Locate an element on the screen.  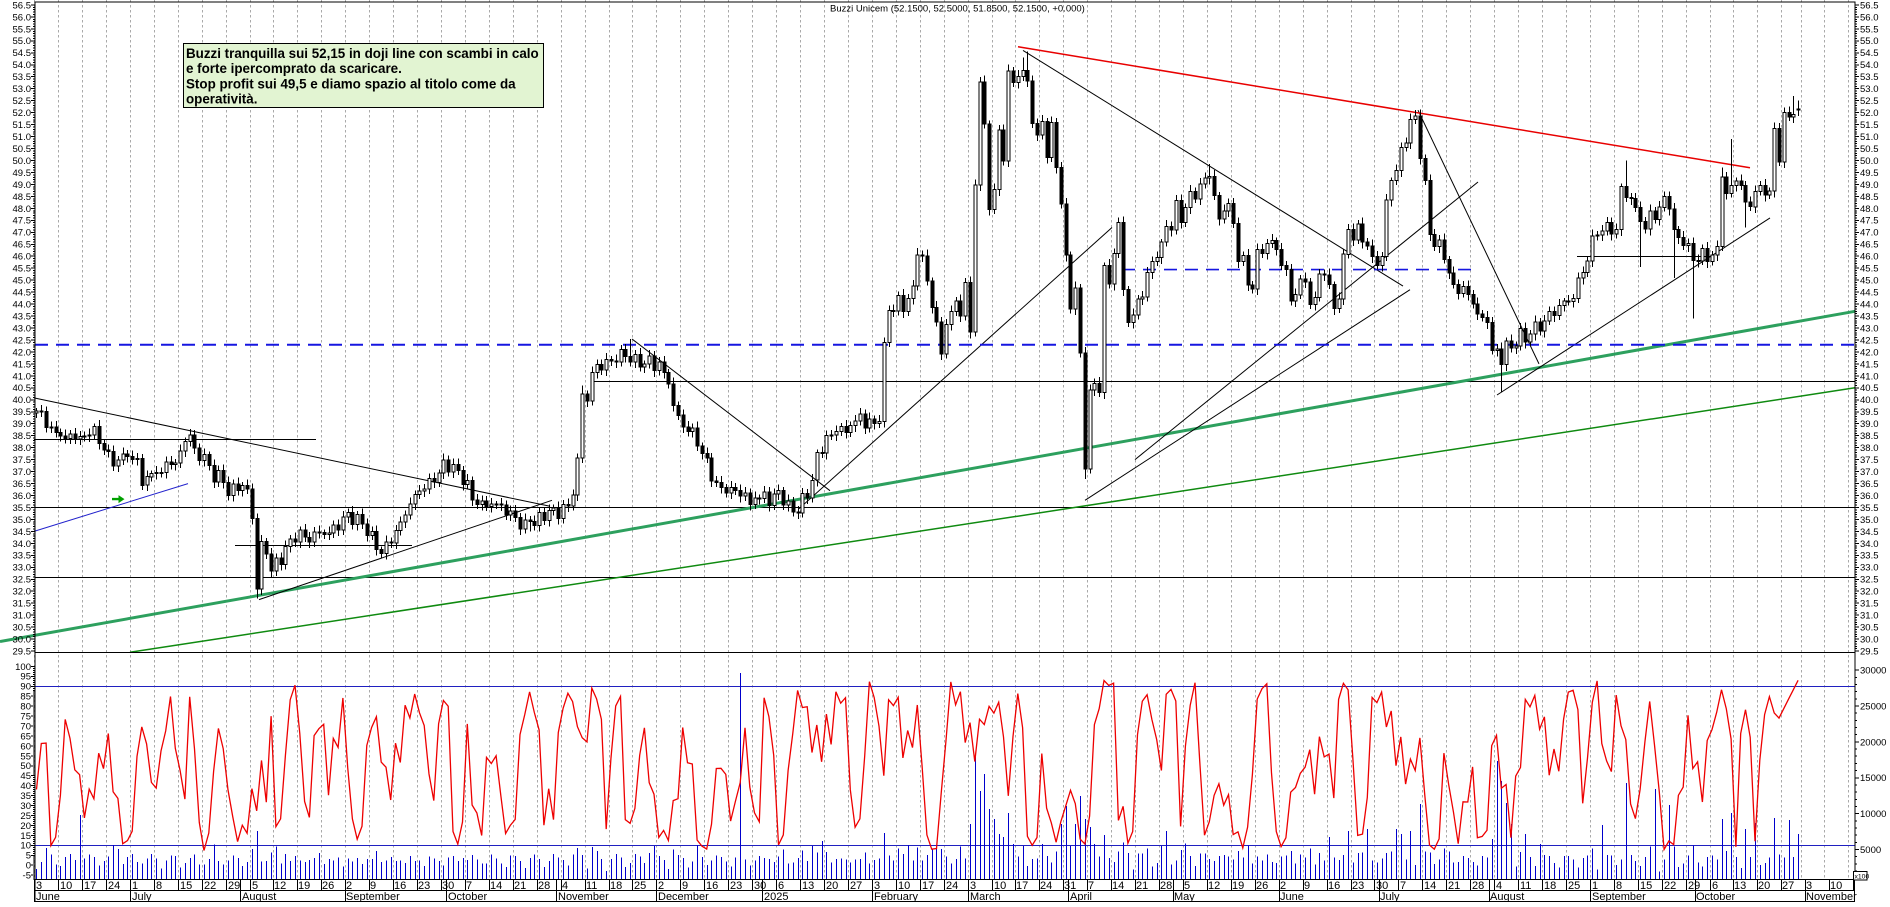
svg-text: July is located at coordinates (142, 896).